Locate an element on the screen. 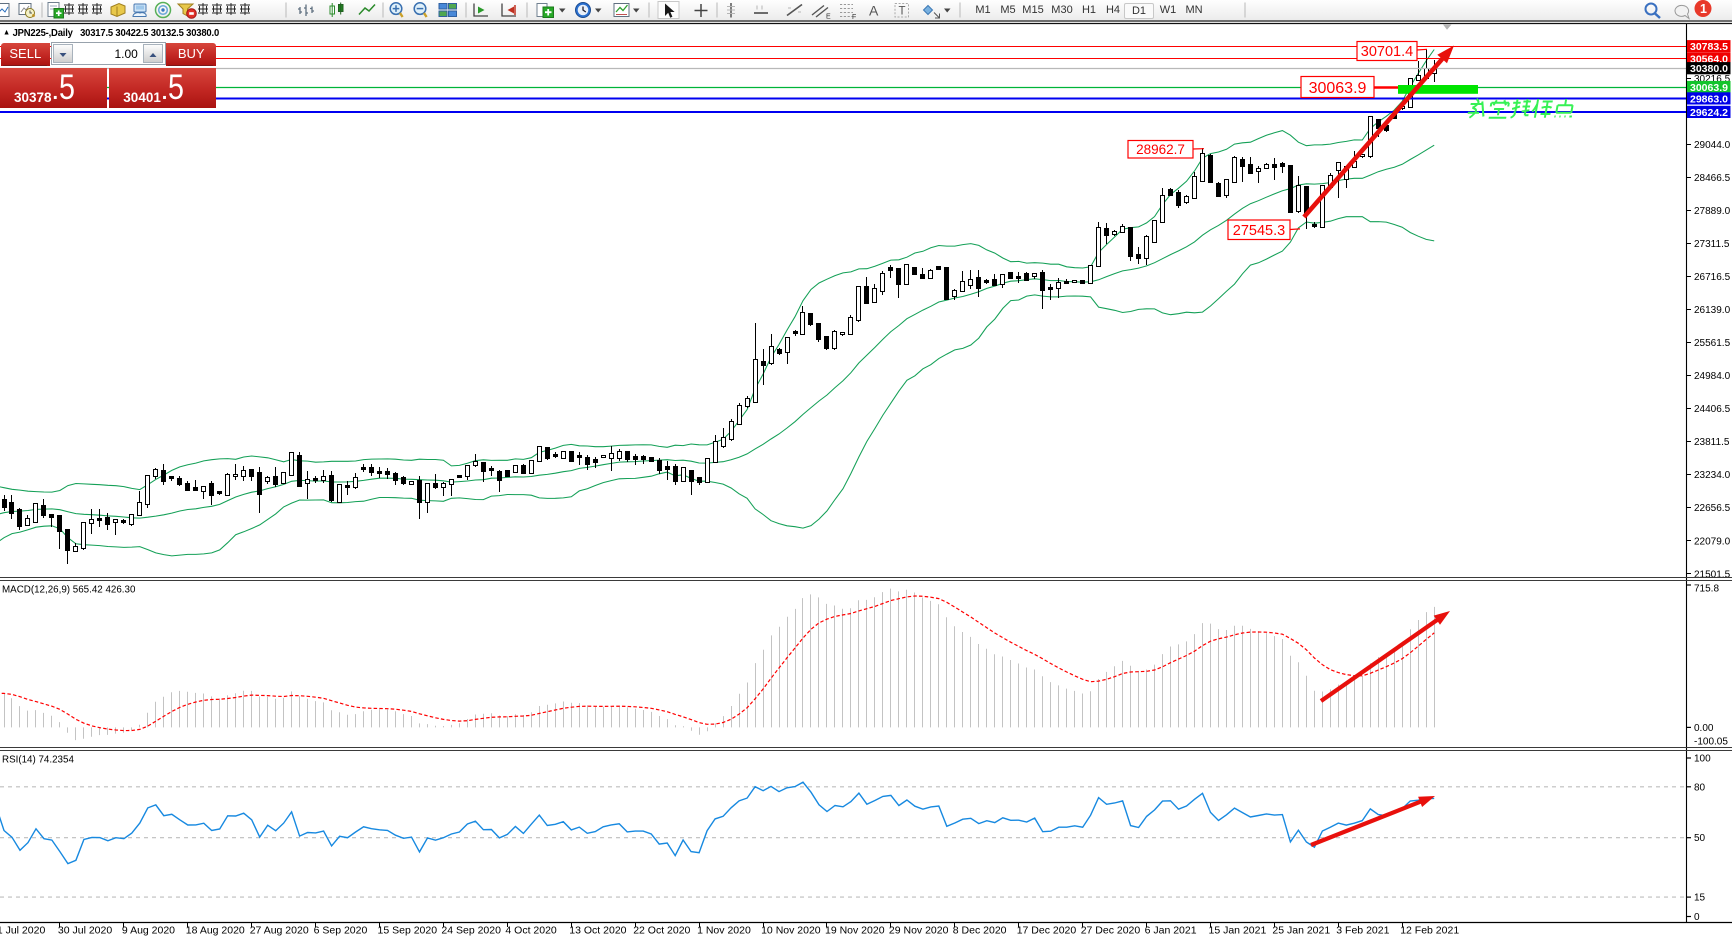 The height and width of the screenshot is (940, 1732). svg-text: 27 Aug 2020 is located at coordinates (279, 931).